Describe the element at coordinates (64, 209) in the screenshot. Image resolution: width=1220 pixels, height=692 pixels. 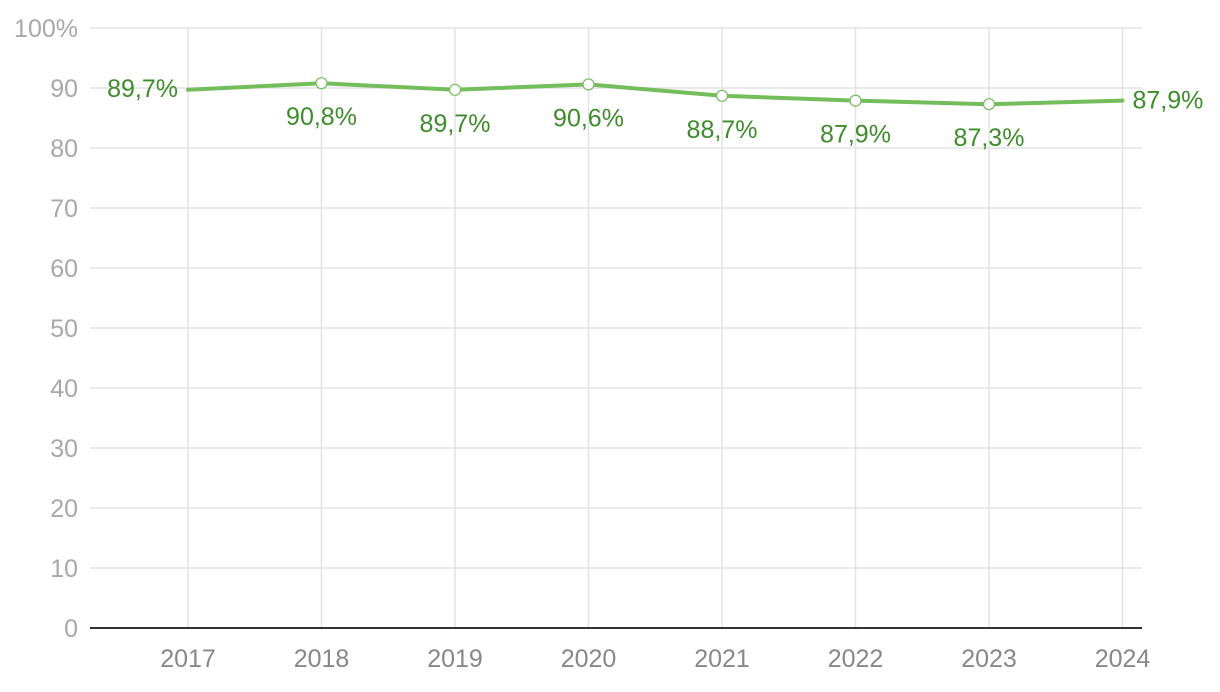
I see `y-tick-label: 70` at that location.